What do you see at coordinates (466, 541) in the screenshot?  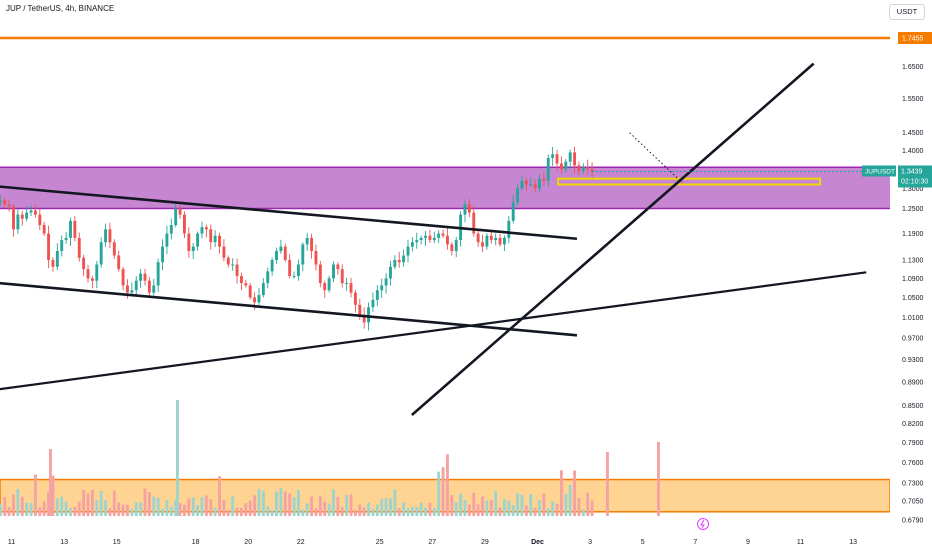 I see `time-axis` at bounding box center [466, 541].